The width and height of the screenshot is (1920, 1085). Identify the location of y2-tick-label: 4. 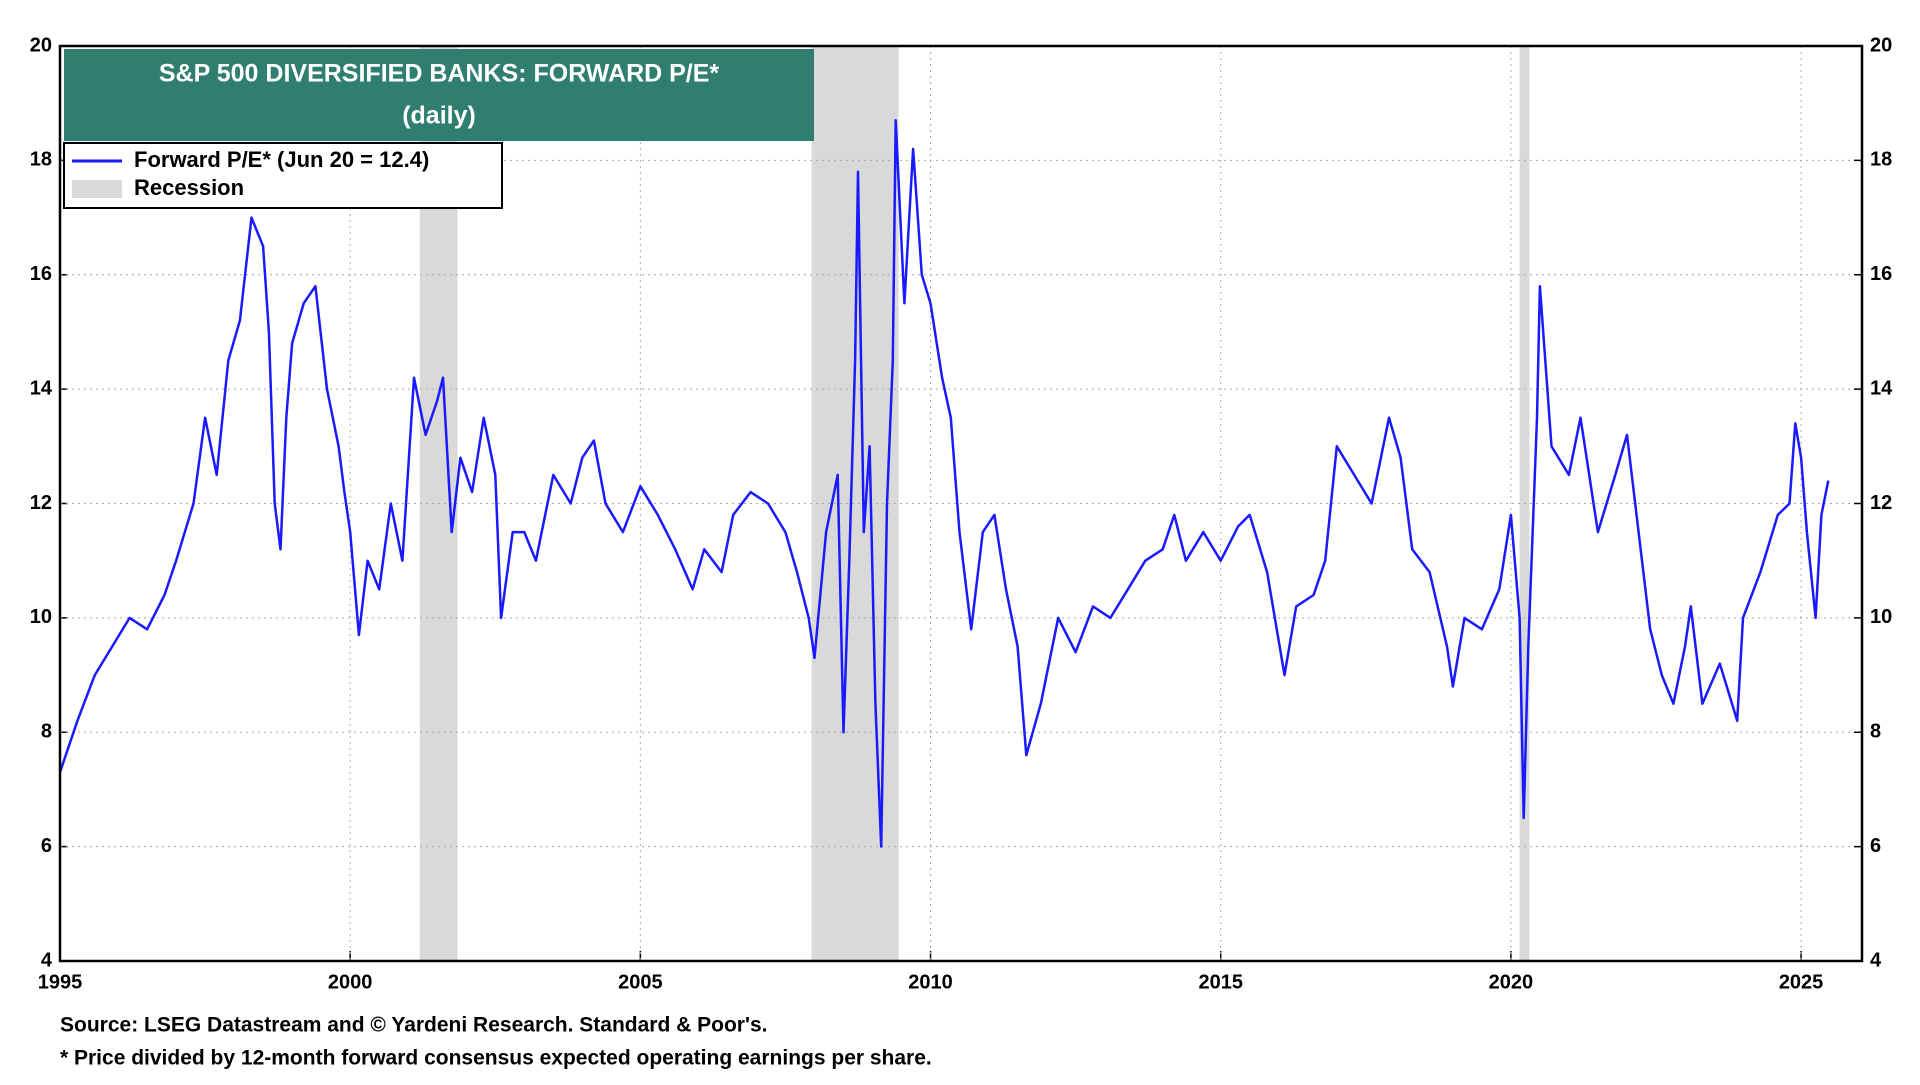
(1876, 960).